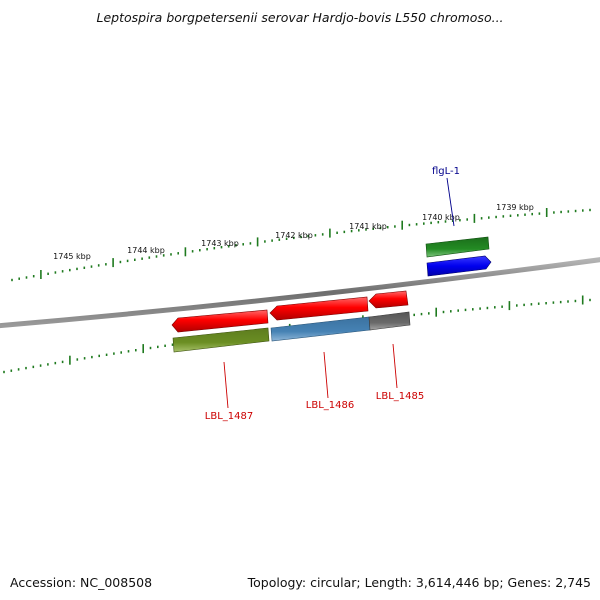 The image size is (600, 600). I want to click on flgl-feature-bar, so click(457, 247).